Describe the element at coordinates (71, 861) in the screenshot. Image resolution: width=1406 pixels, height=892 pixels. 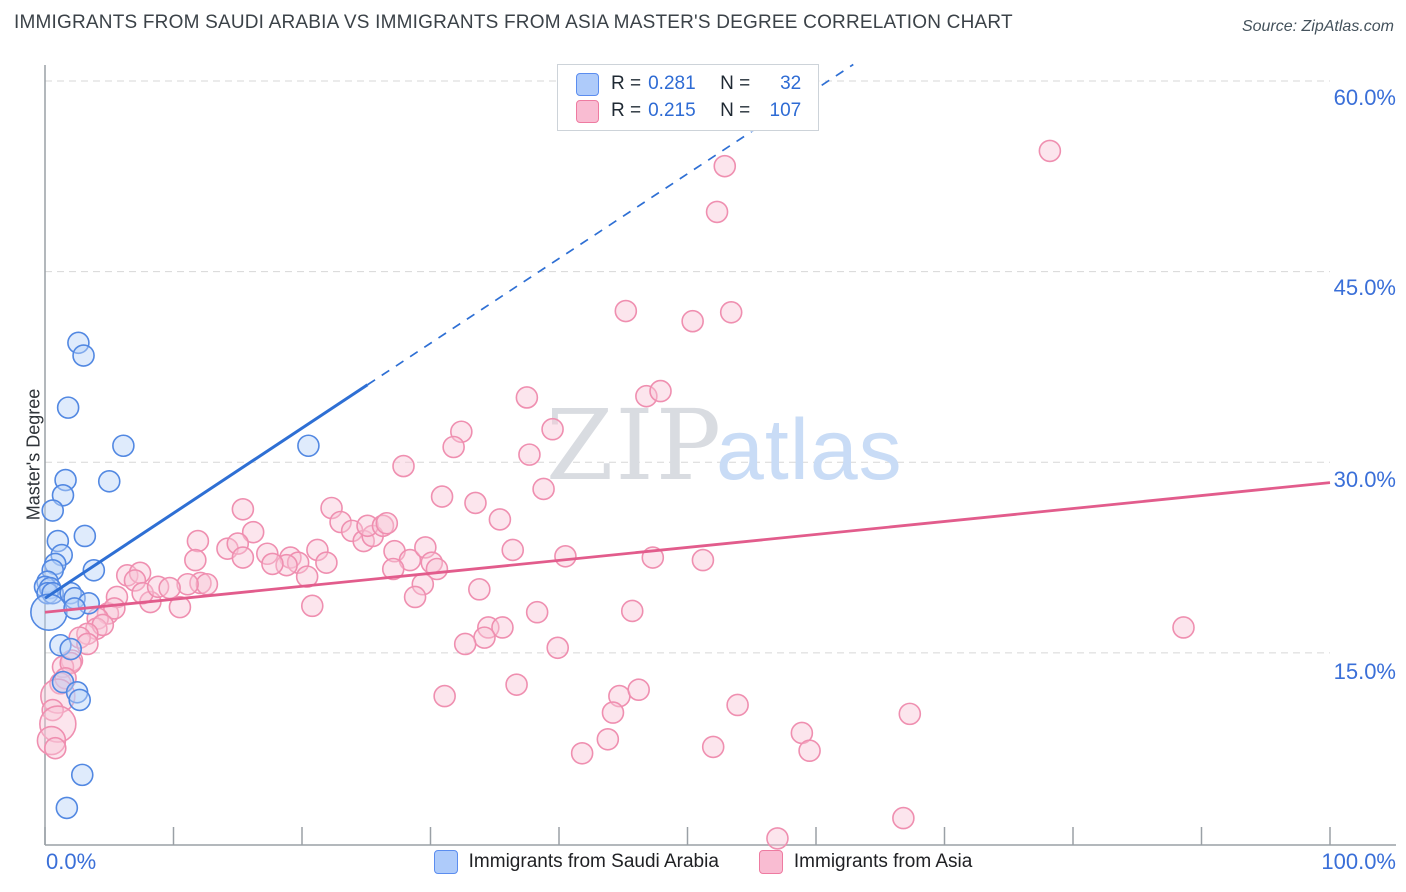
I see `x-axis-min-label: 0.0%` at that location.